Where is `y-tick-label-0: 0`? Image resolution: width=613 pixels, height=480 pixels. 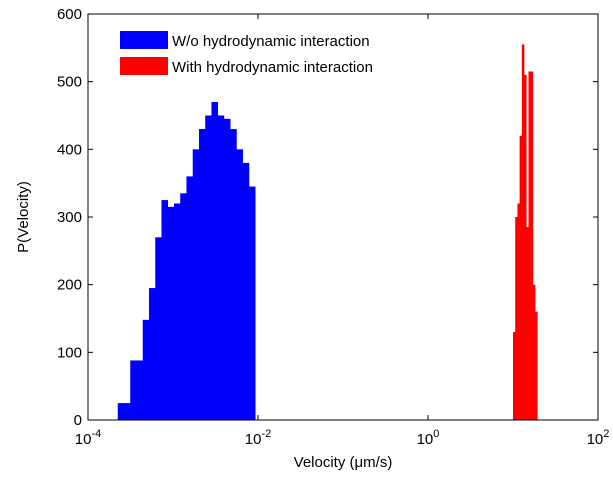 y-tick-label-0: 0 is located at coordinates (78, 420).